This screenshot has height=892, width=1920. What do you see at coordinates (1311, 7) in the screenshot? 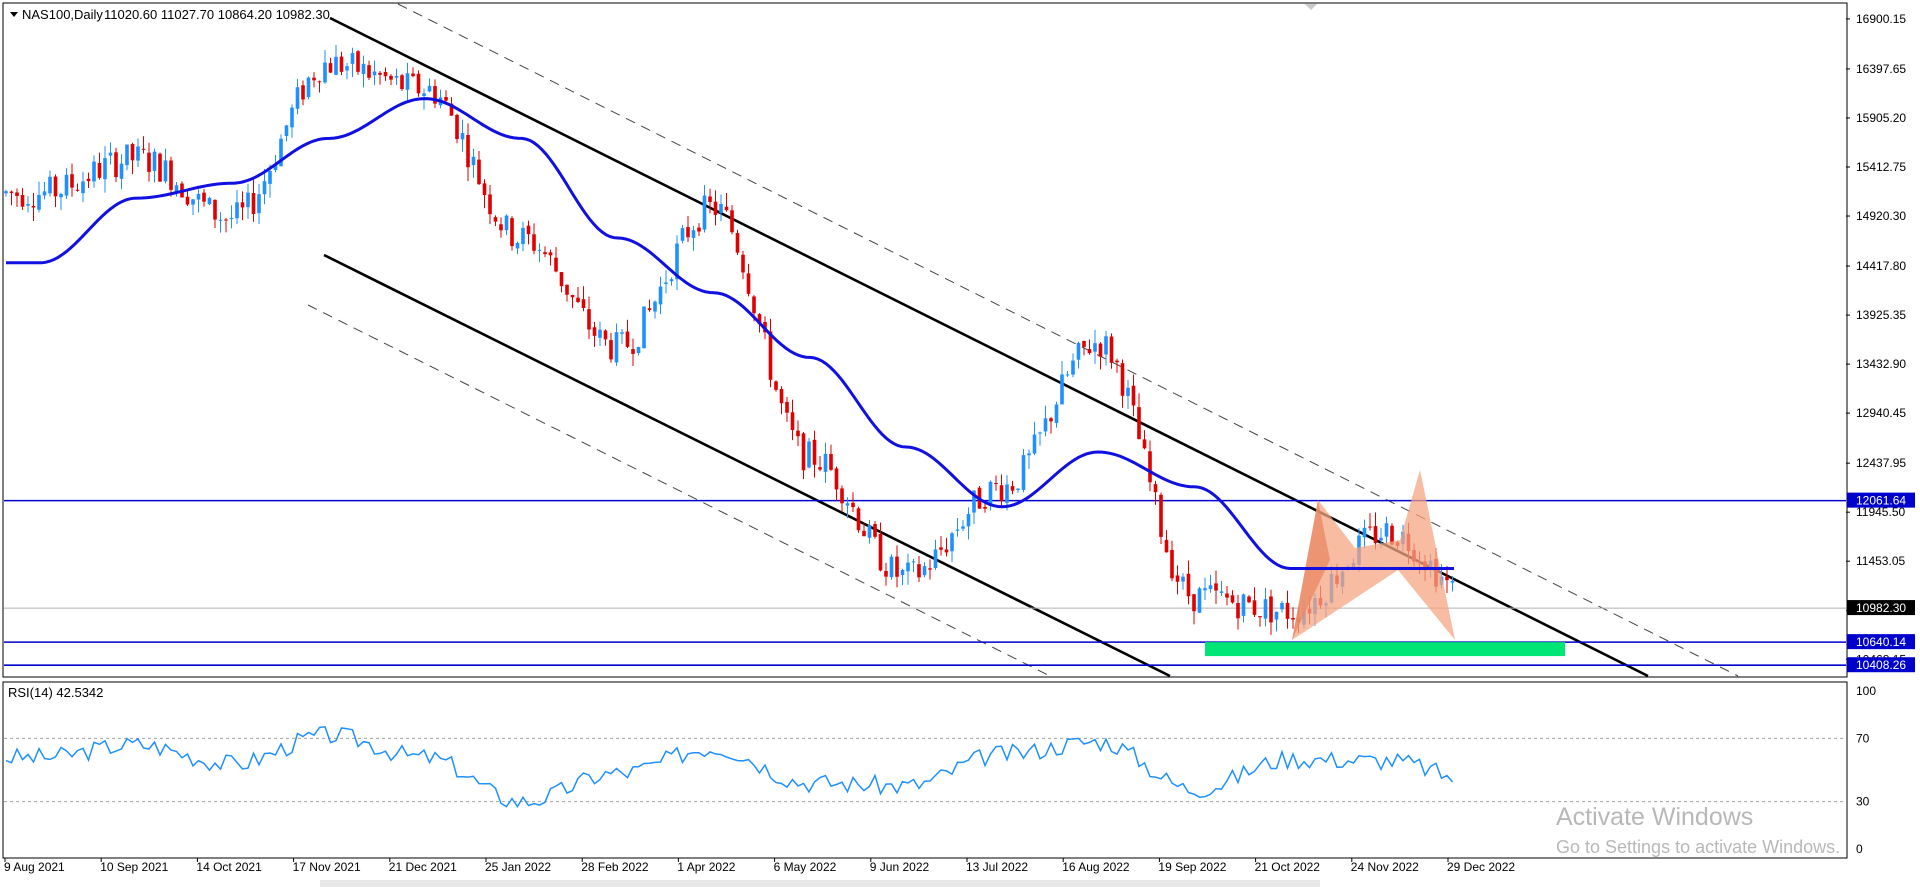
I see `scroll-marker-icon` at bounding box center [1311, 7].